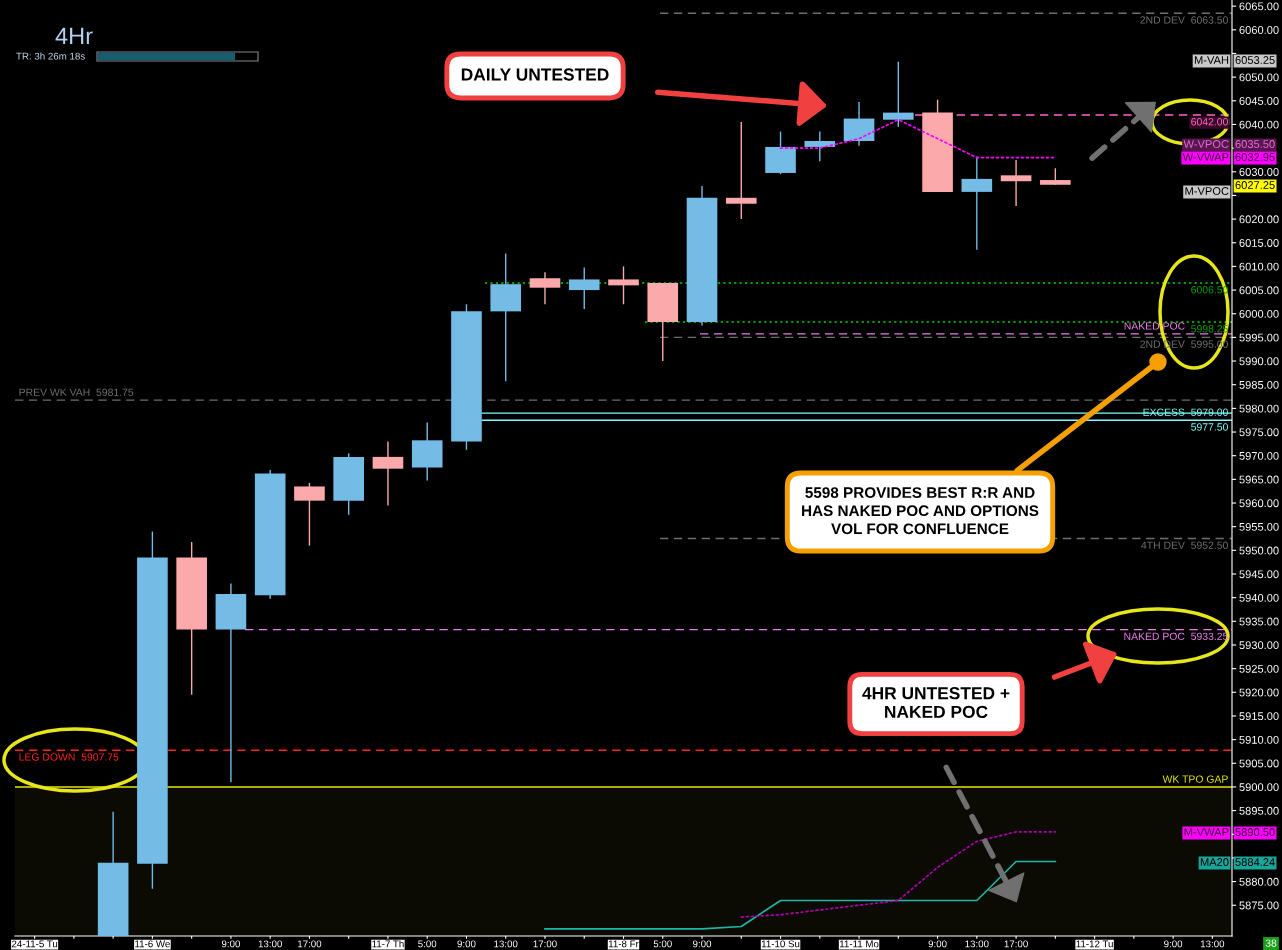 The width and height of the screenshot is (1282, 950). I want to click on y-tick-label: 6040.00, so click(1259, 124).